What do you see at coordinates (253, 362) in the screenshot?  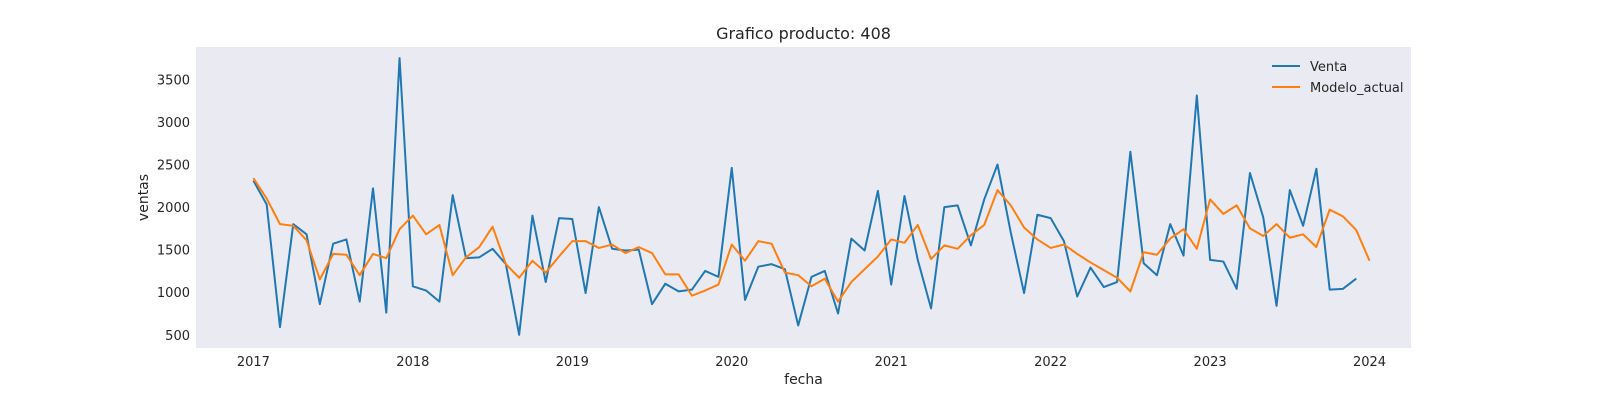 I see `x-tick-label: 2017` at bounding box center [253, 362].